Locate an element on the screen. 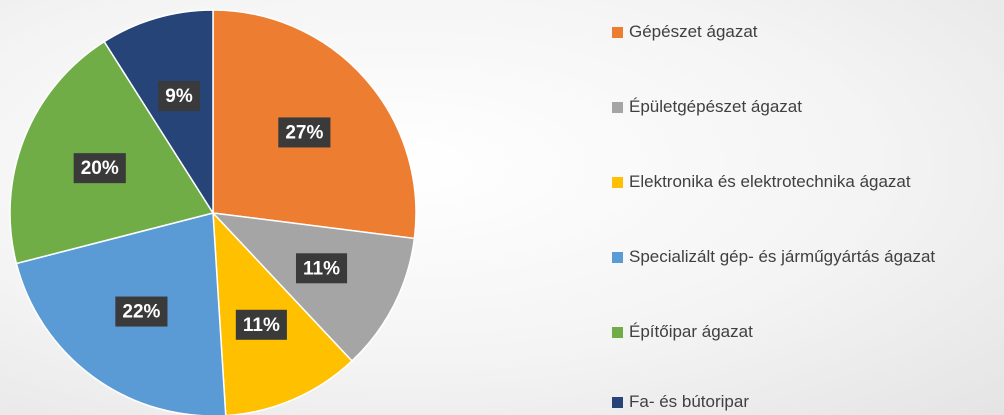  data-label: 27% is located at coordinates (304, 132).